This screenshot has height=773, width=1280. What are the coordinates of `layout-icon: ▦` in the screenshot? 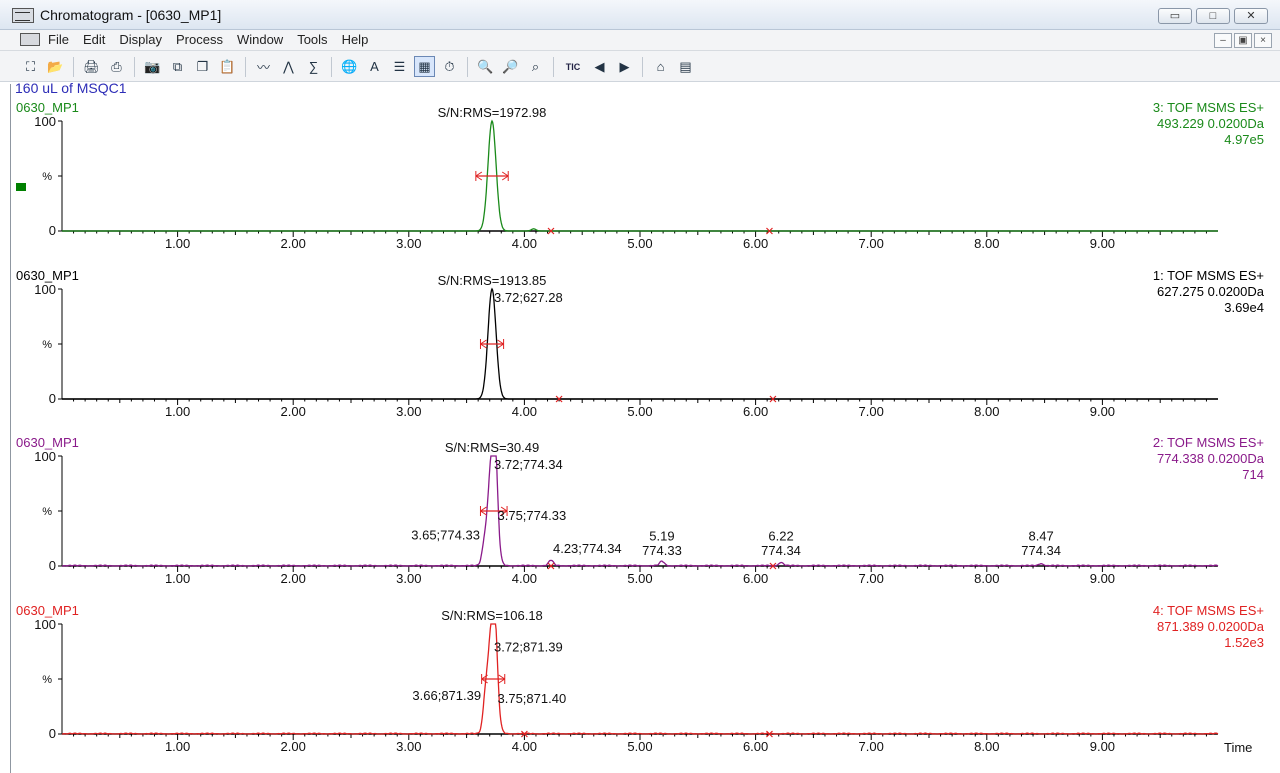 It's located at (424, 66).